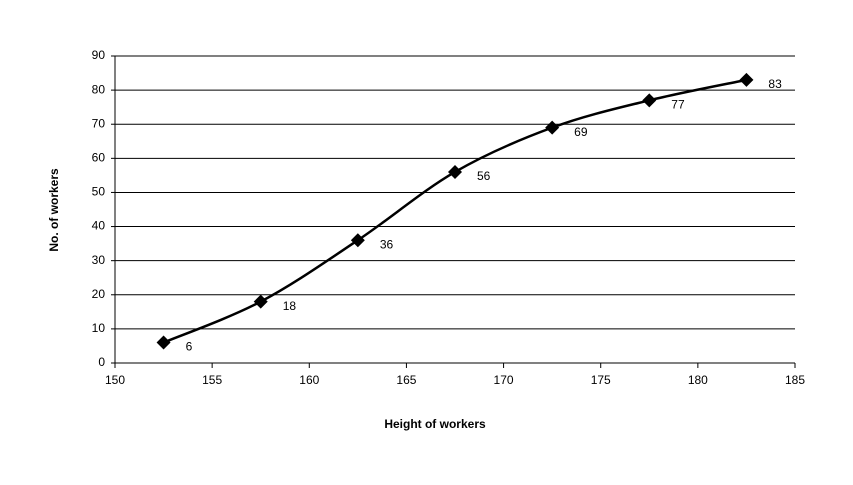 The image size is (853, 485). Describe the element at coordinates (189, 347) in the screenshot. I see `data-label: 6` at that location.